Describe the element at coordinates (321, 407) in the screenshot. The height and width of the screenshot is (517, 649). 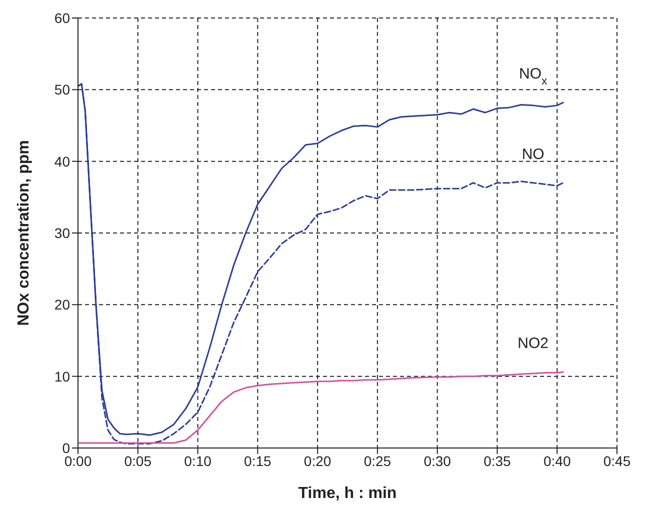
I see `line-series` at that location.